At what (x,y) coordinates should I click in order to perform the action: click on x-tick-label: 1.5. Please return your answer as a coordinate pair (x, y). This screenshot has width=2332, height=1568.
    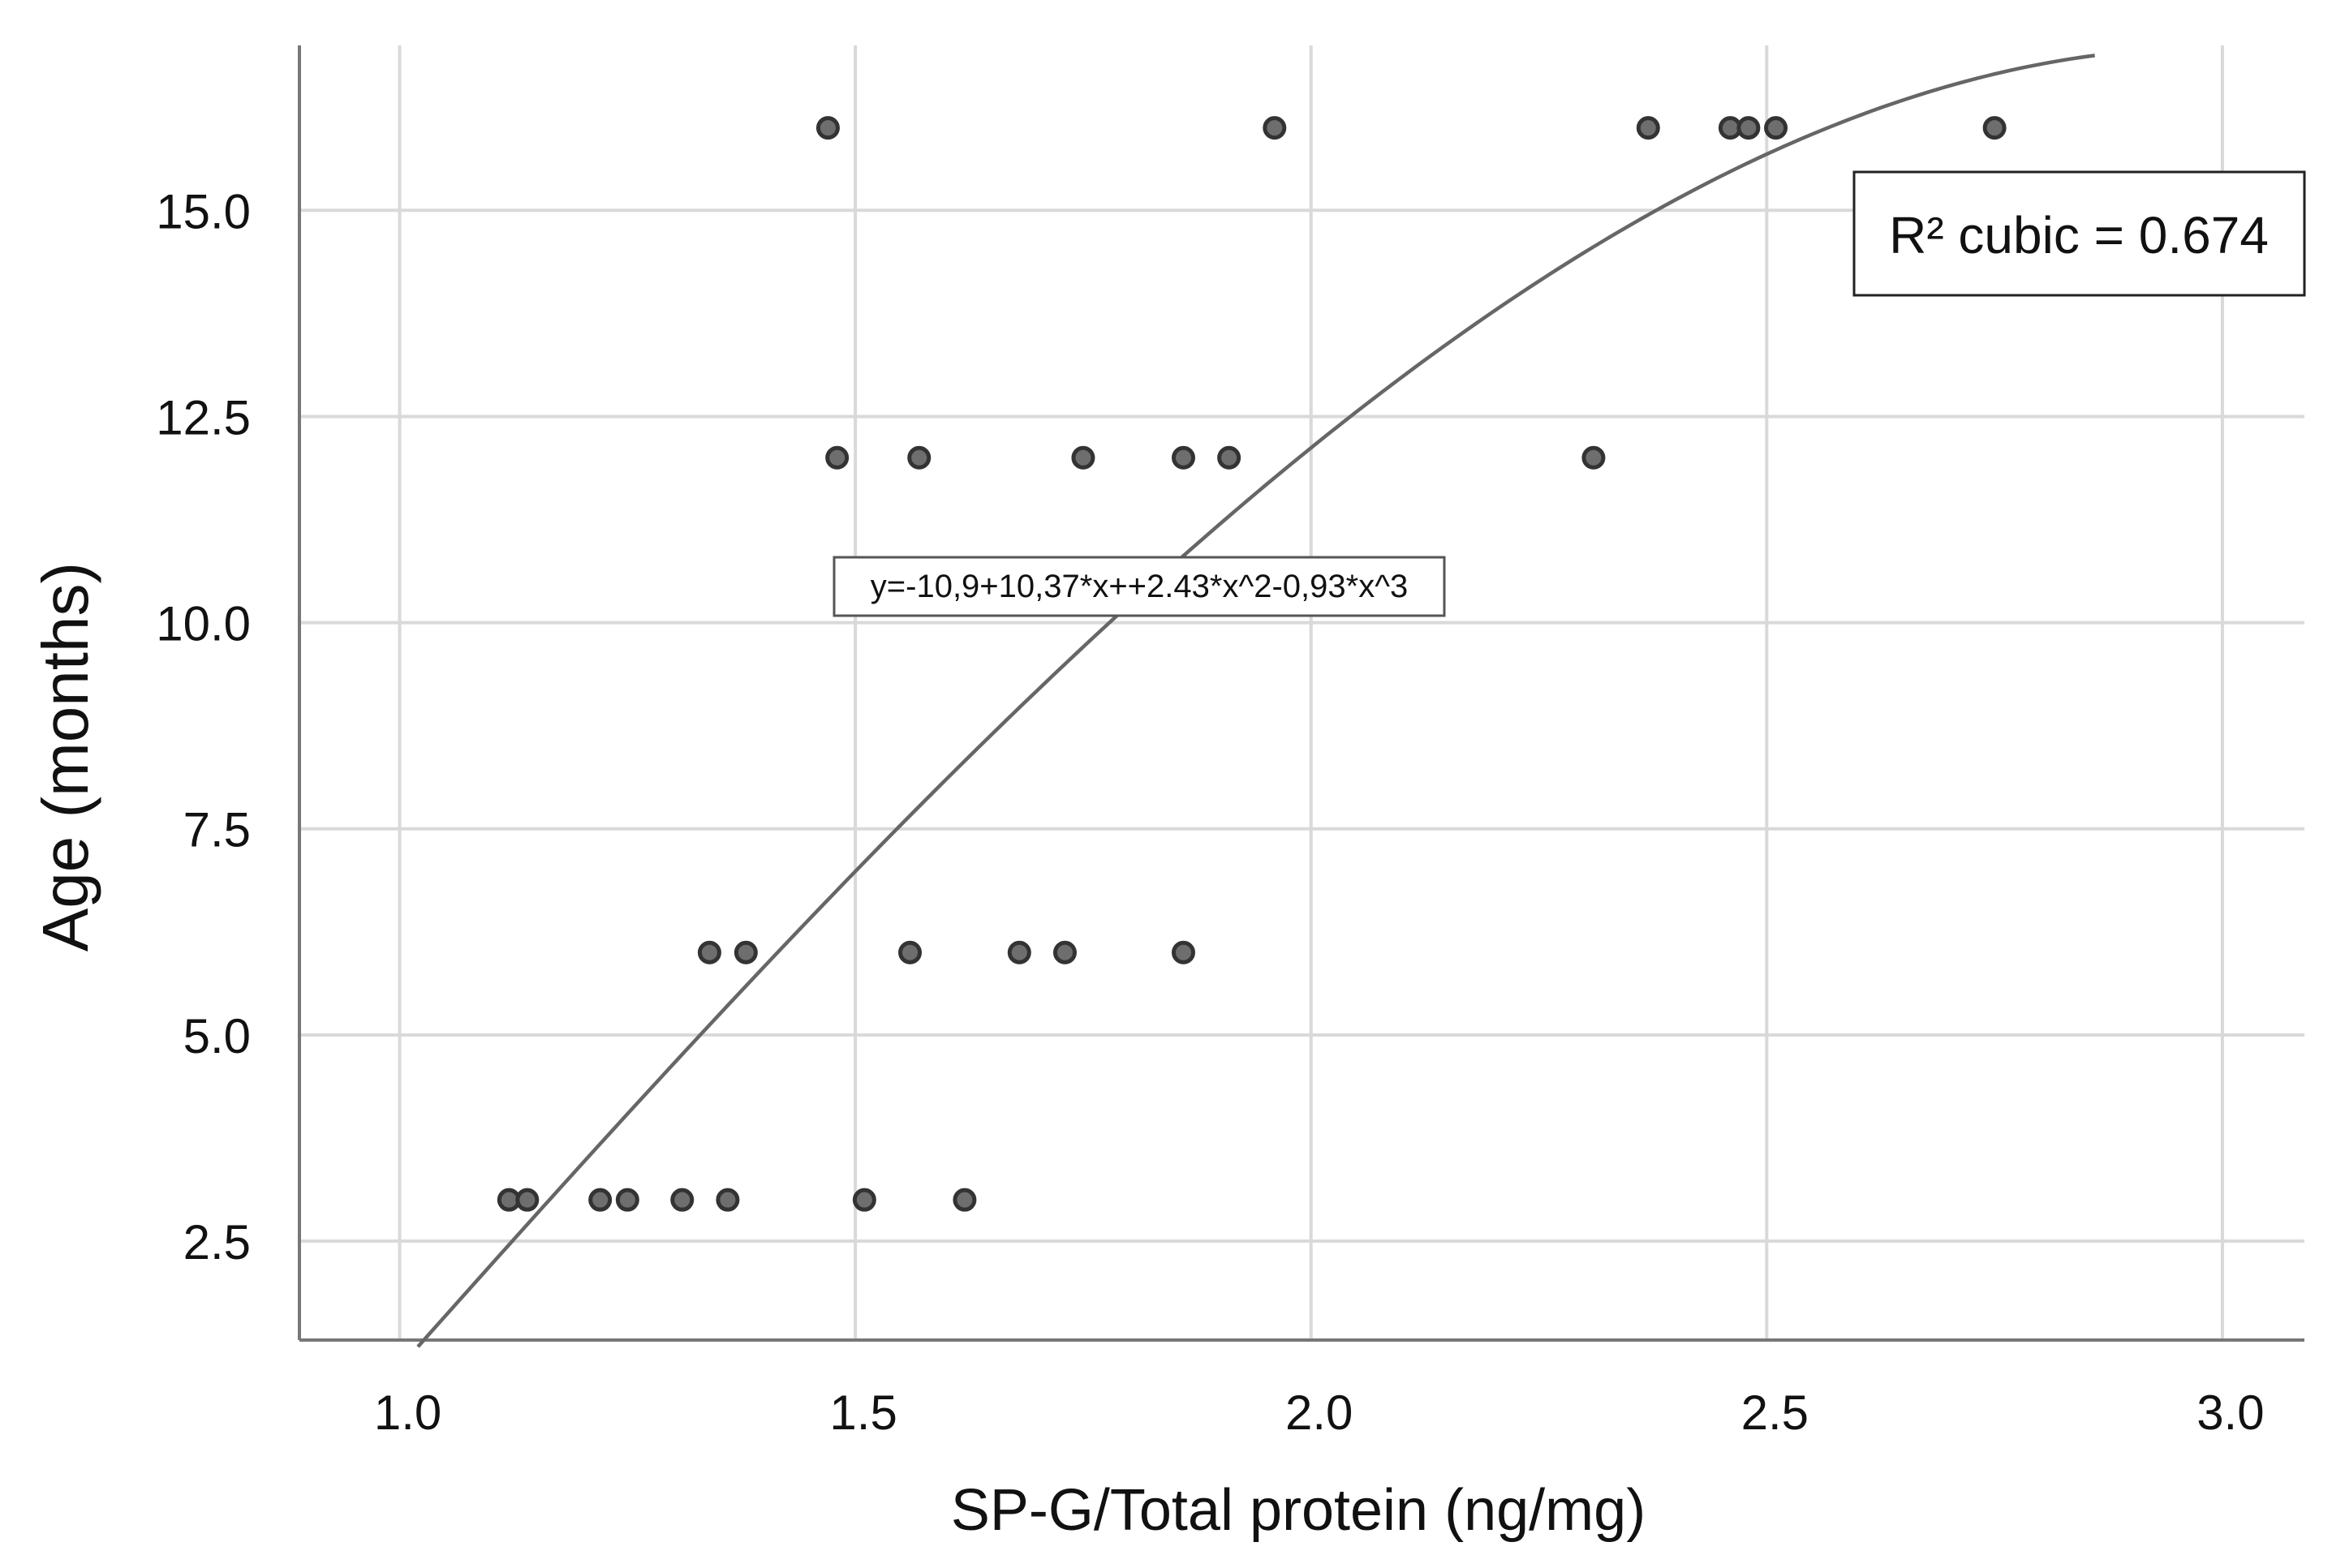
    Looking at the image, I should click on (863, 1412).